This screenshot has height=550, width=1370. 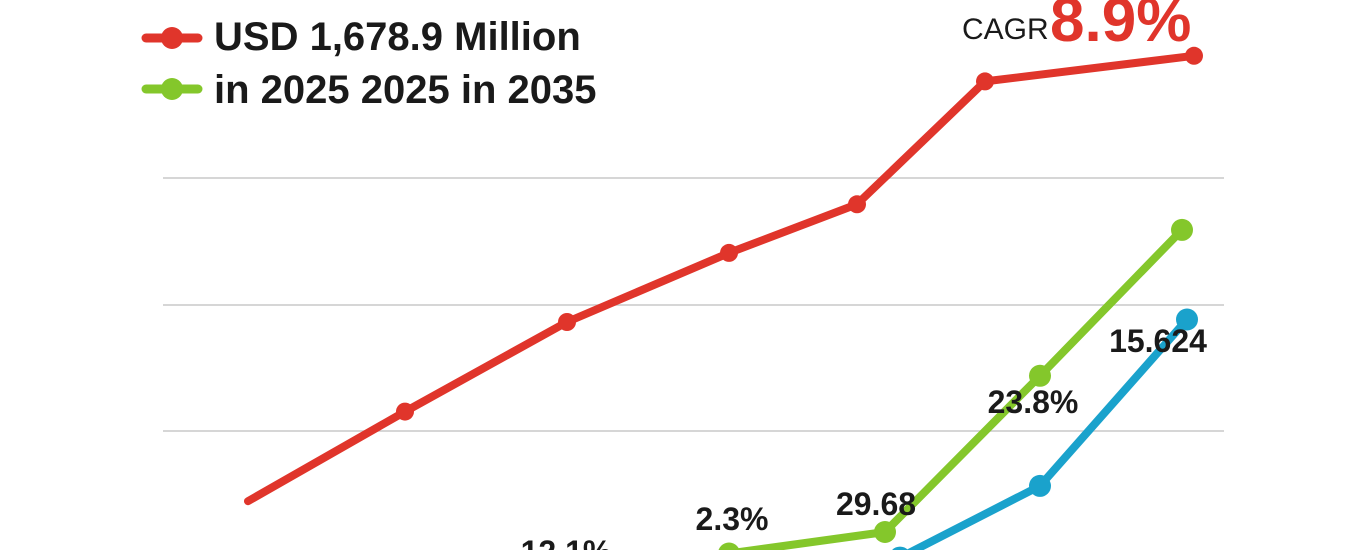 I want to click on data-label-4: 23.8%, so click(x=1033, y=402).